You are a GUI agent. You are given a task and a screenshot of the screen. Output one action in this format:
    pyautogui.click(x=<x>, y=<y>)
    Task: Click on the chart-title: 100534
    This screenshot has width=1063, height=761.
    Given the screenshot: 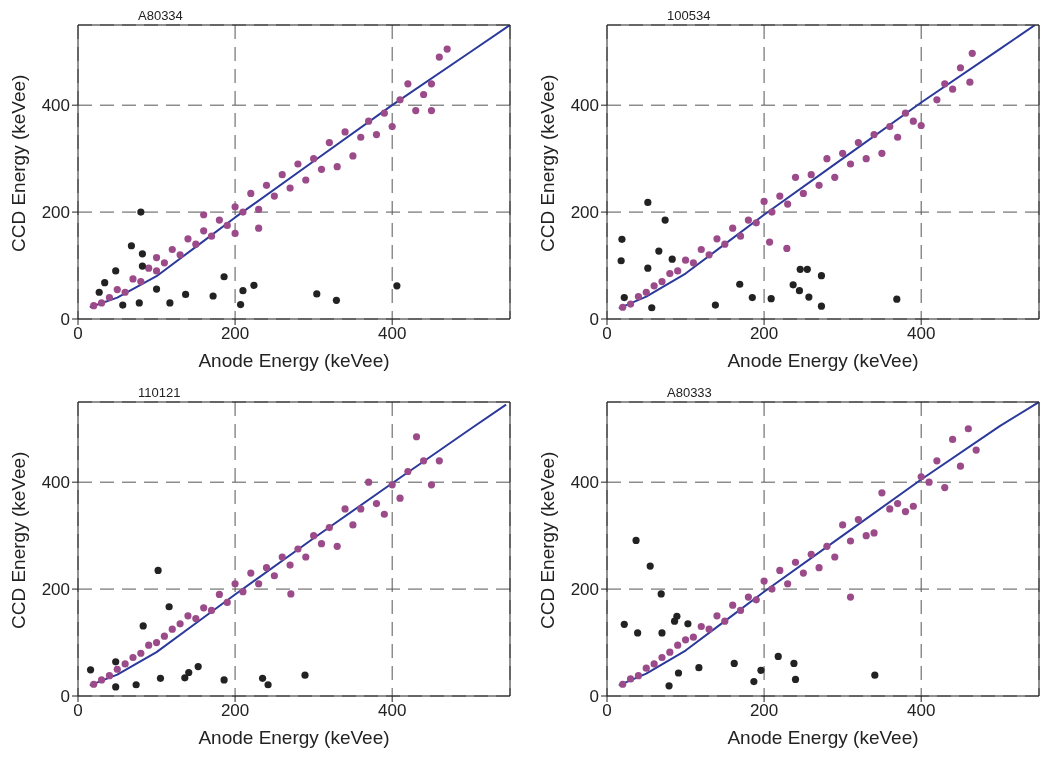 What is the action you would take?
    pyautogui.click(x=689, y=15)
    